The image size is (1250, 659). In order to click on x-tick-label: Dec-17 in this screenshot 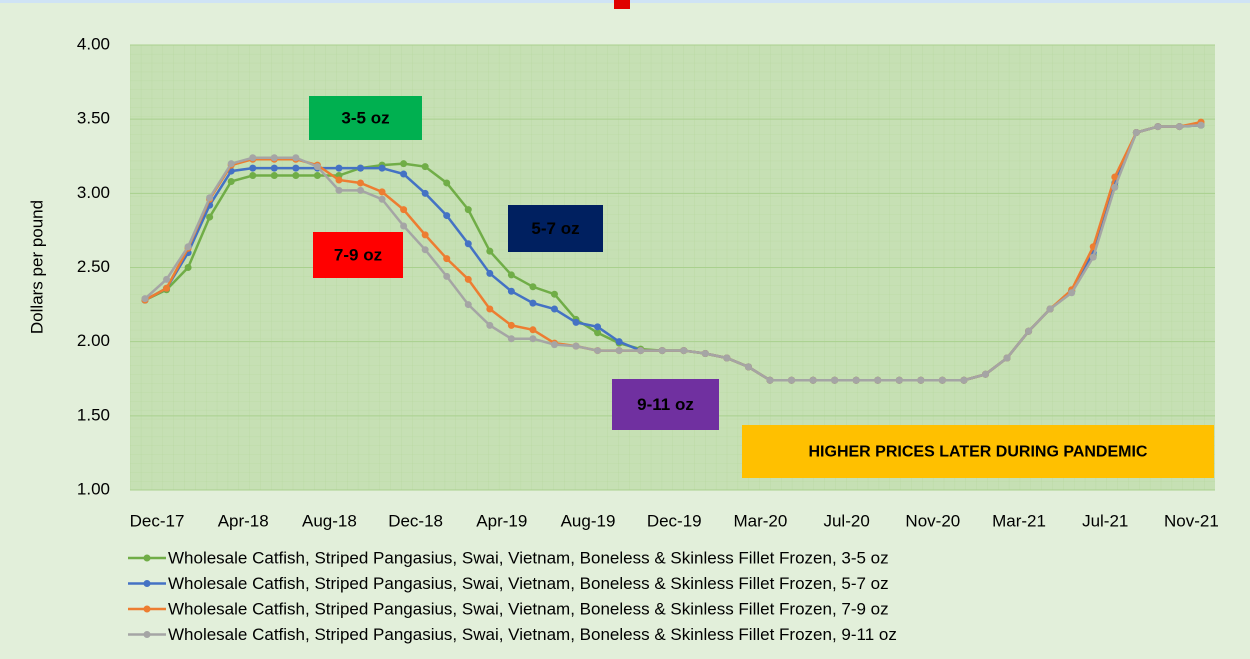, I will do `click(157, 520)`.